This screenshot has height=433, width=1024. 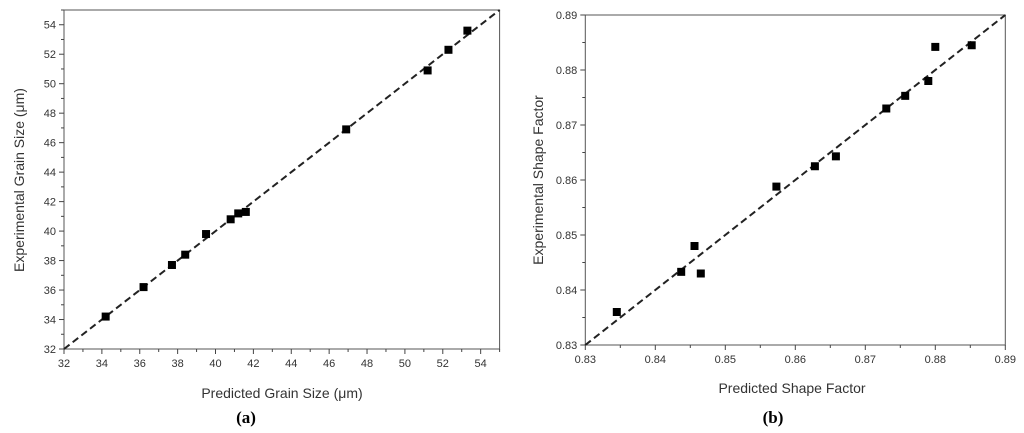 I want to click on y-tick-label: 0.89, so click(x=566, y=16).